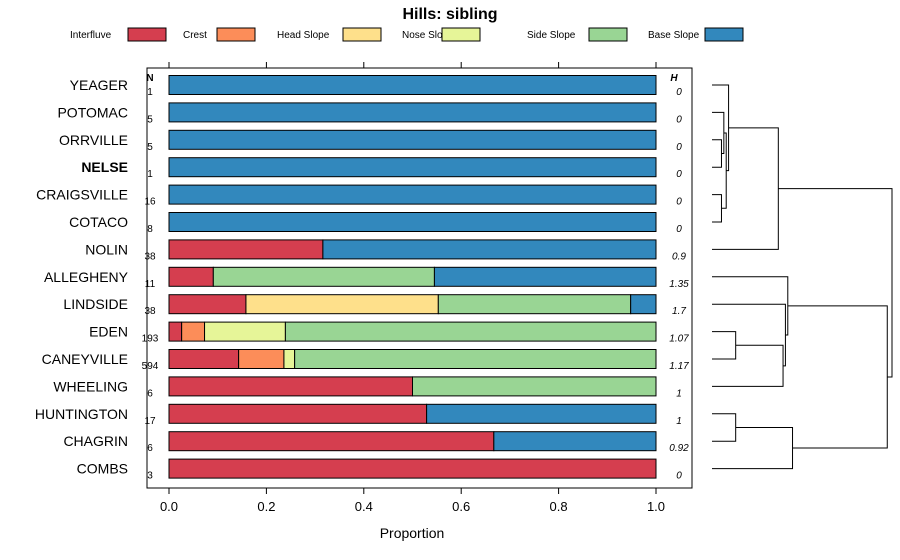 The image size is (900, 560). What do you see at coordinates (679, 256) in the screenshot?
I see `row-h-value: 0.9` at bounding box center [679, 256].